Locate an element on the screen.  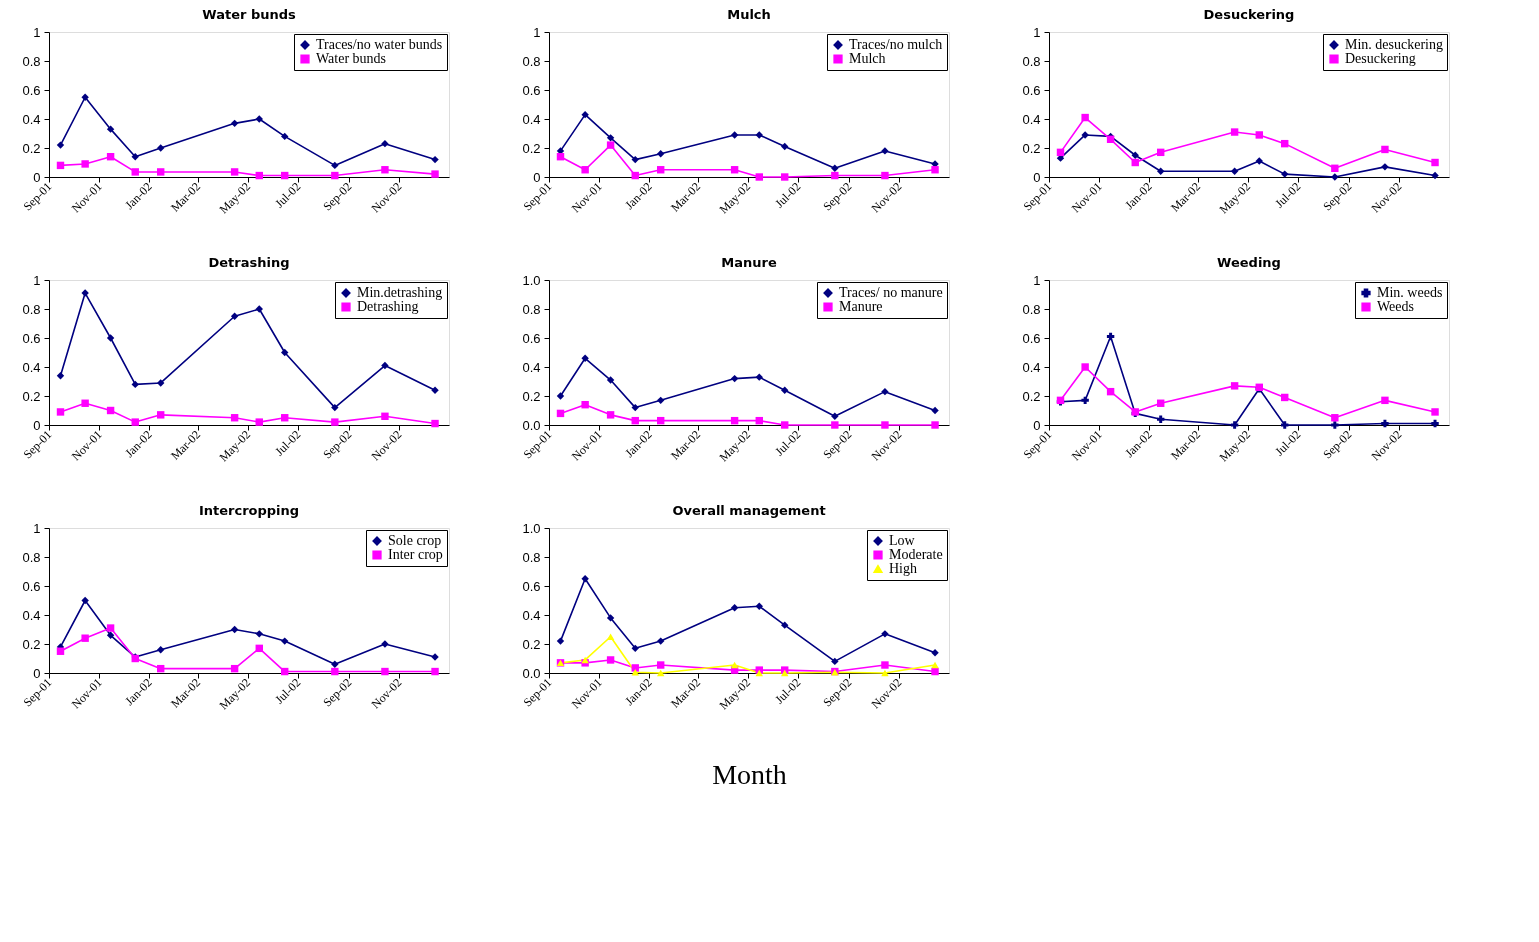
legend-label: Traces/no water bunds is located at coordinates (379, 44).